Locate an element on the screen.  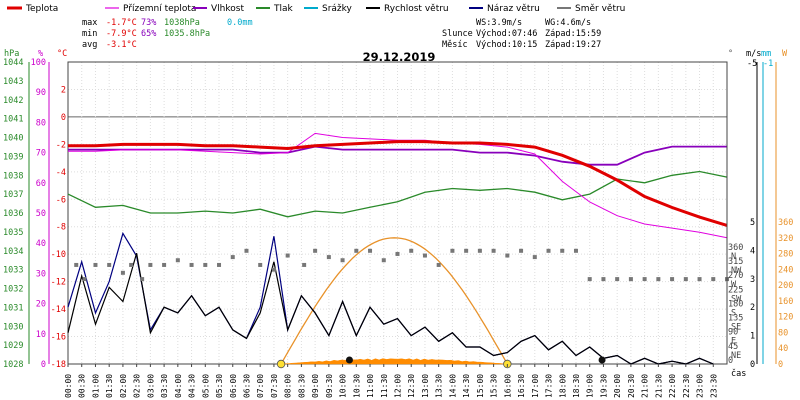
legend-label: Teplota is located at coordinates (41, 9).